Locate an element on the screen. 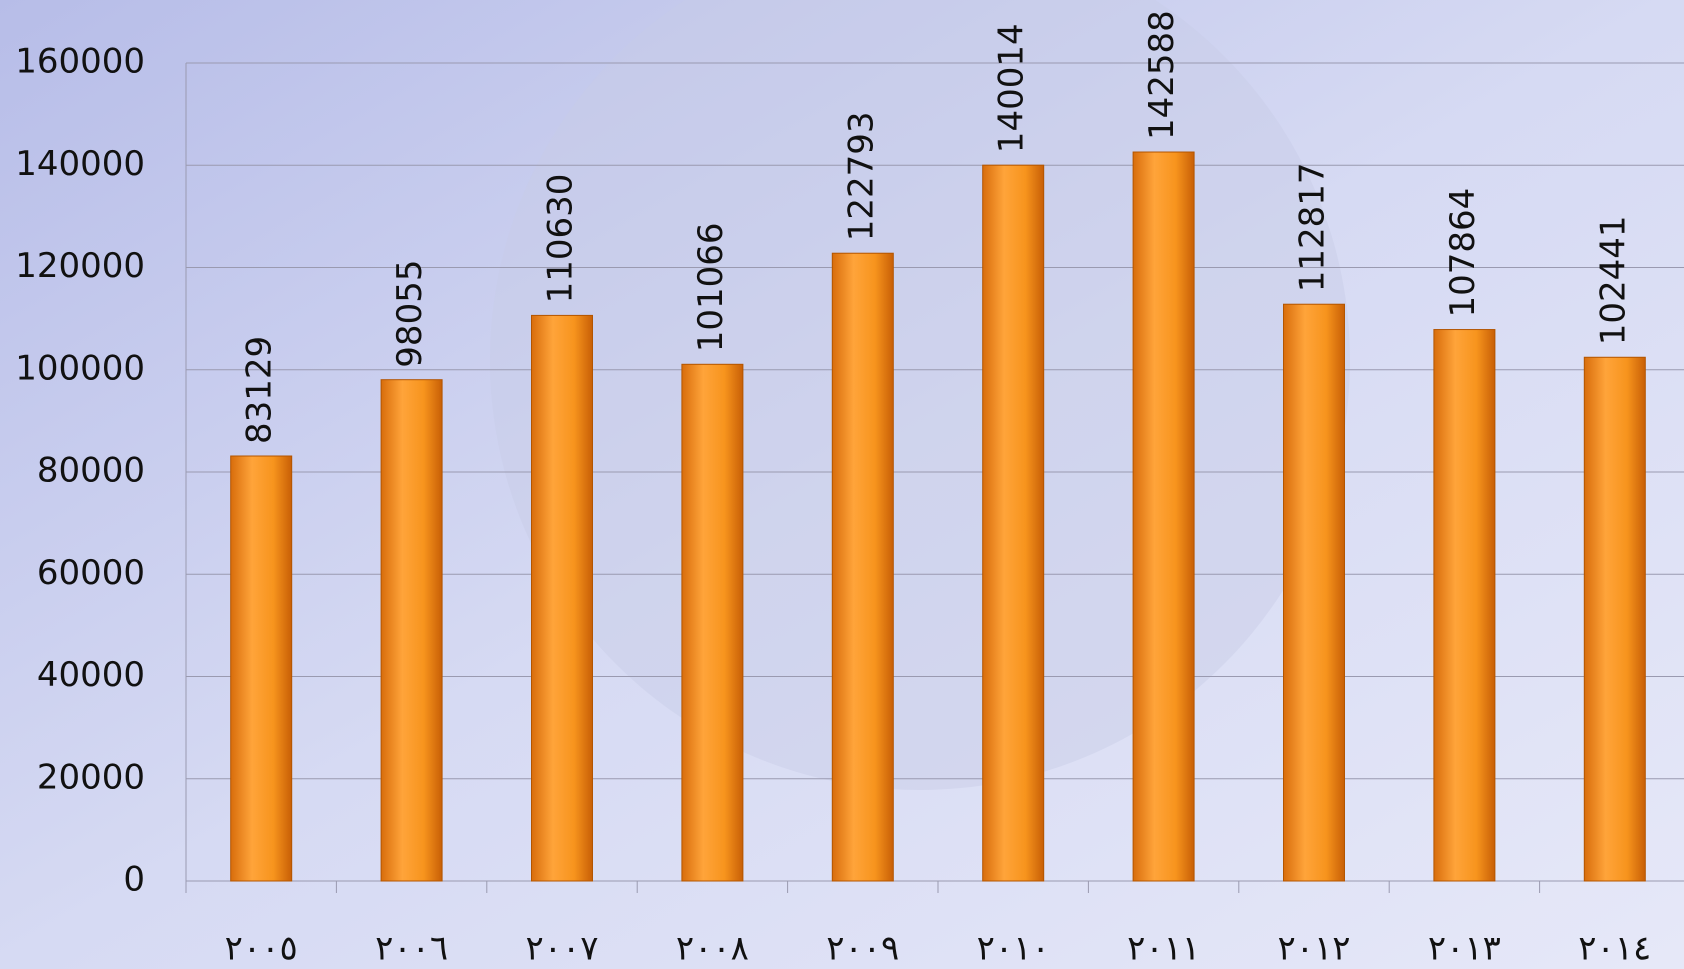 This screenshot has height=969, width=1684. y-tick-label: 0 is located at coordinates (134, 880).